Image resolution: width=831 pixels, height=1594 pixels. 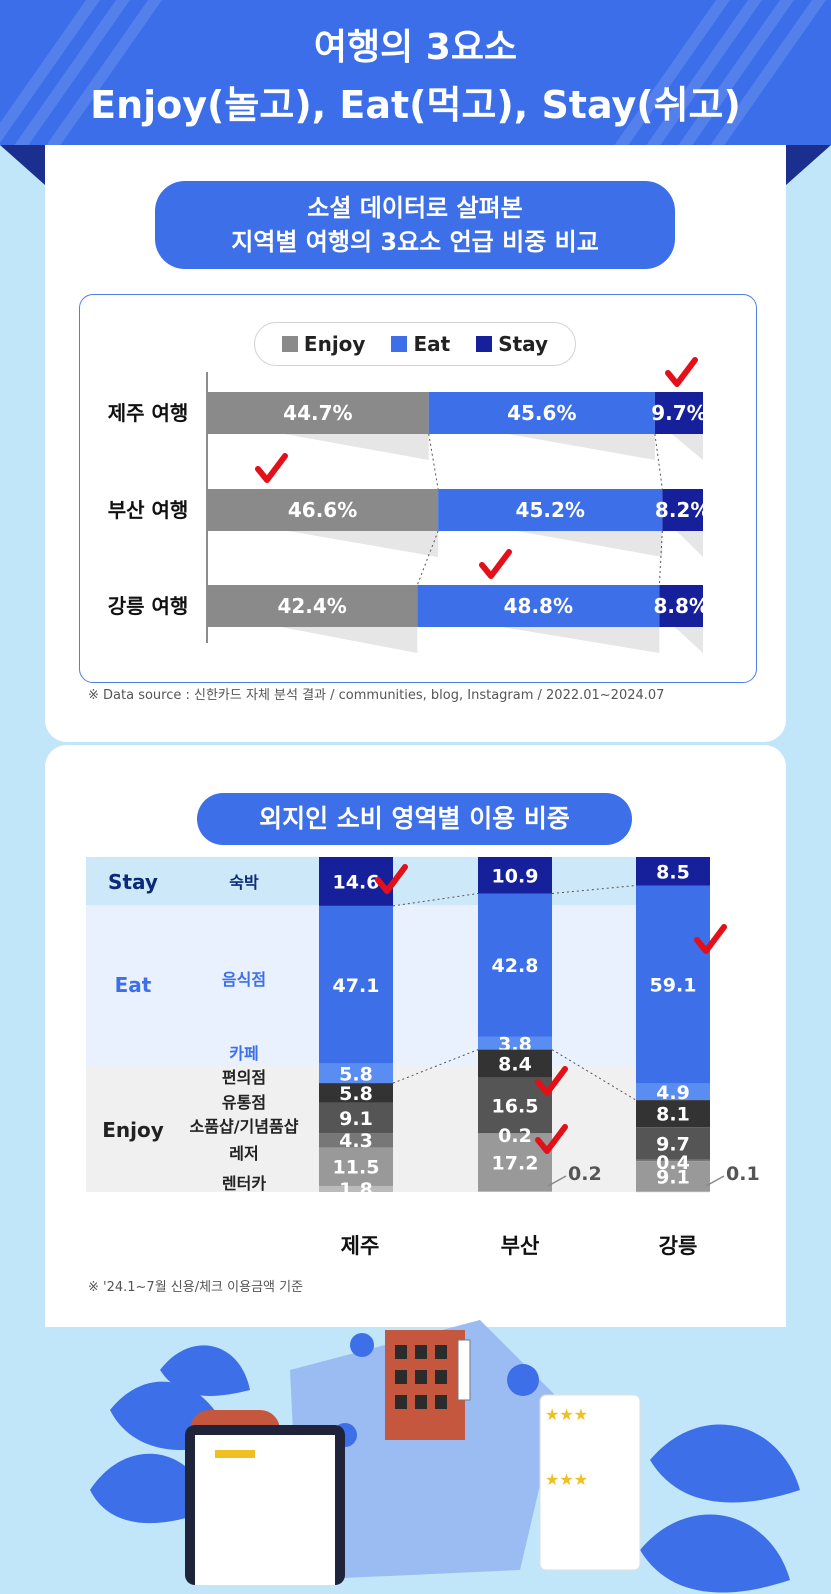 I want to click on header-title: 여행의 3요소, so click(x=415, y=47).